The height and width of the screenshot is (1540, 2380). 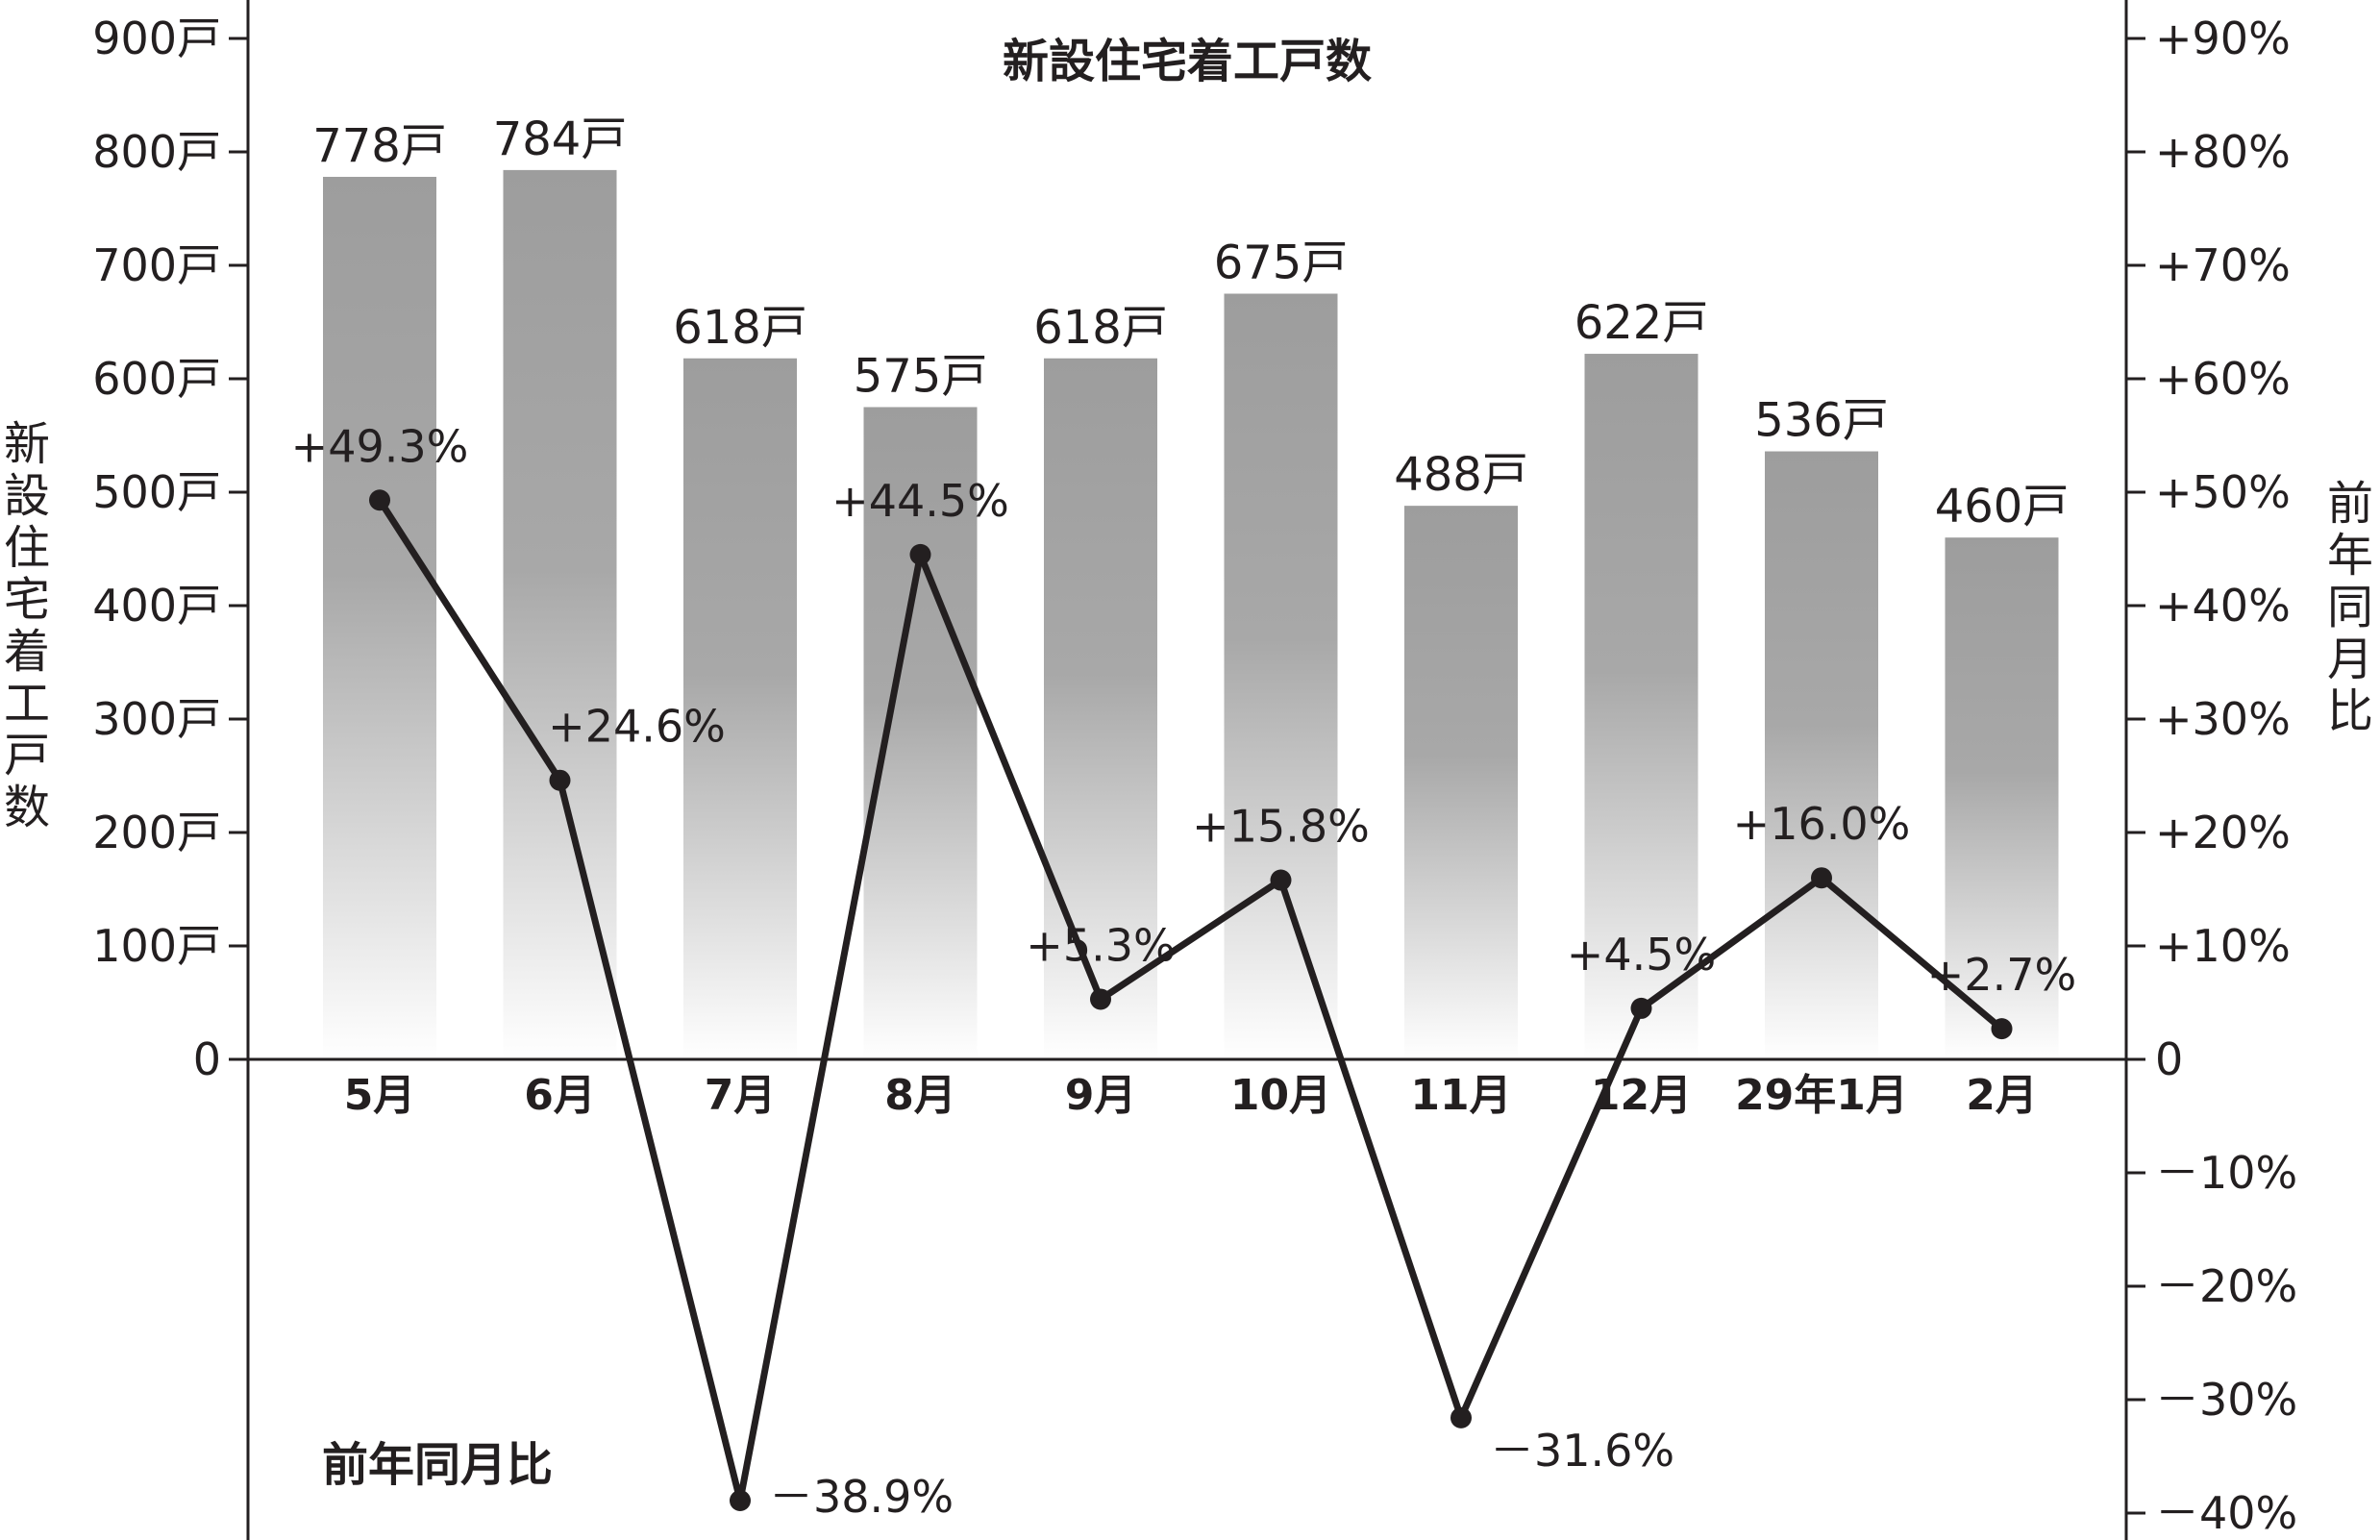 What do you see at coordinates (27, 496) in the screenshot?
I see `axis-title-char: 設` at bounding box center [27, 496].